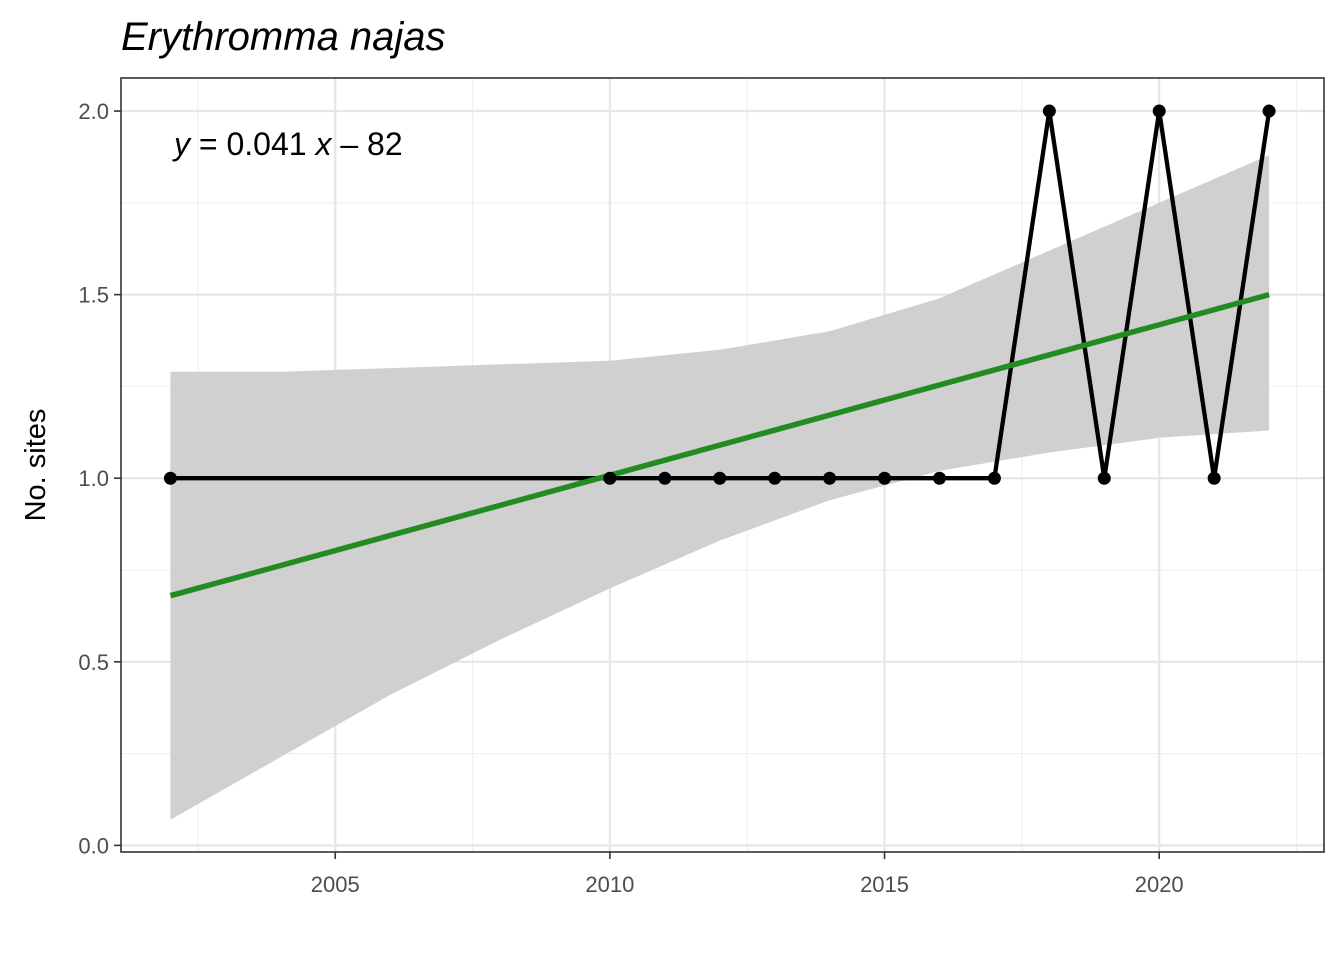  Describe the element at coordinates (283, 37) in the screenshot. I see `chart-title: Erythromma najas` at that location.